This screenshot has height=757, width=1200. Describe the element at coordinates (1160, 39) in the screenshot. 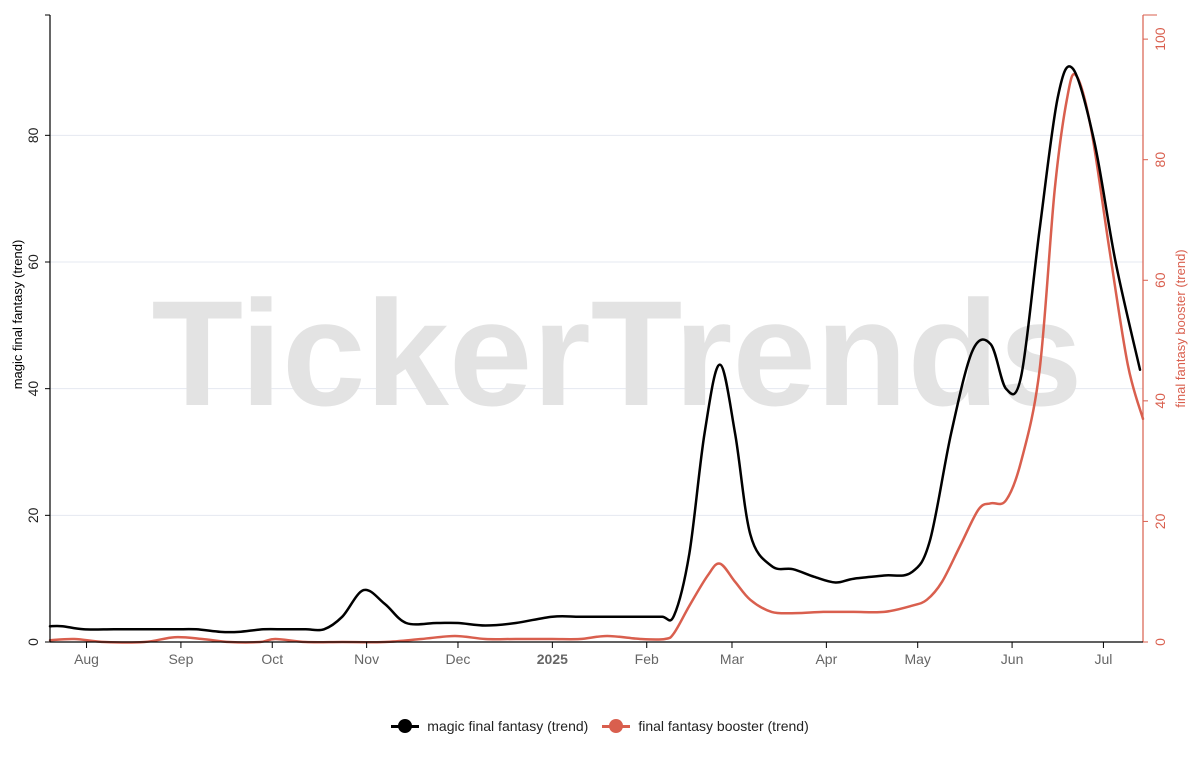

I see `right-tick-label: 100` at that location.